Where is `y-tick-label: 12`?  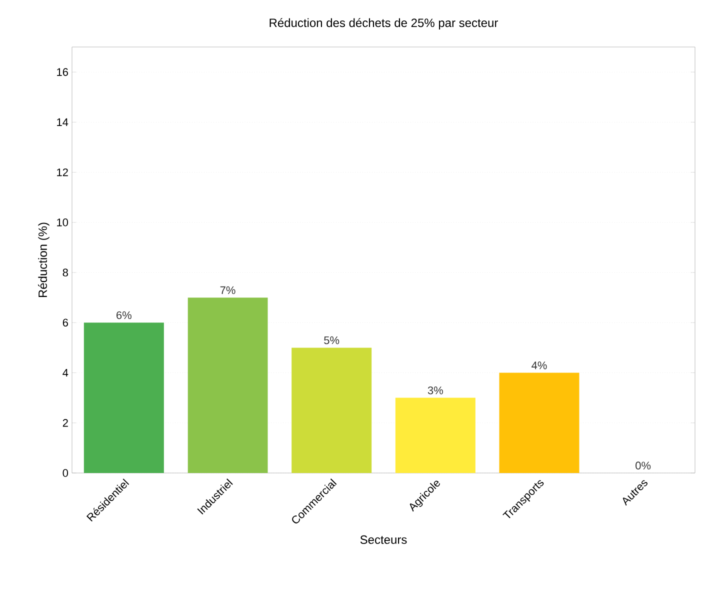 y-tick-label: 12 is located at coordinates (62, 172).